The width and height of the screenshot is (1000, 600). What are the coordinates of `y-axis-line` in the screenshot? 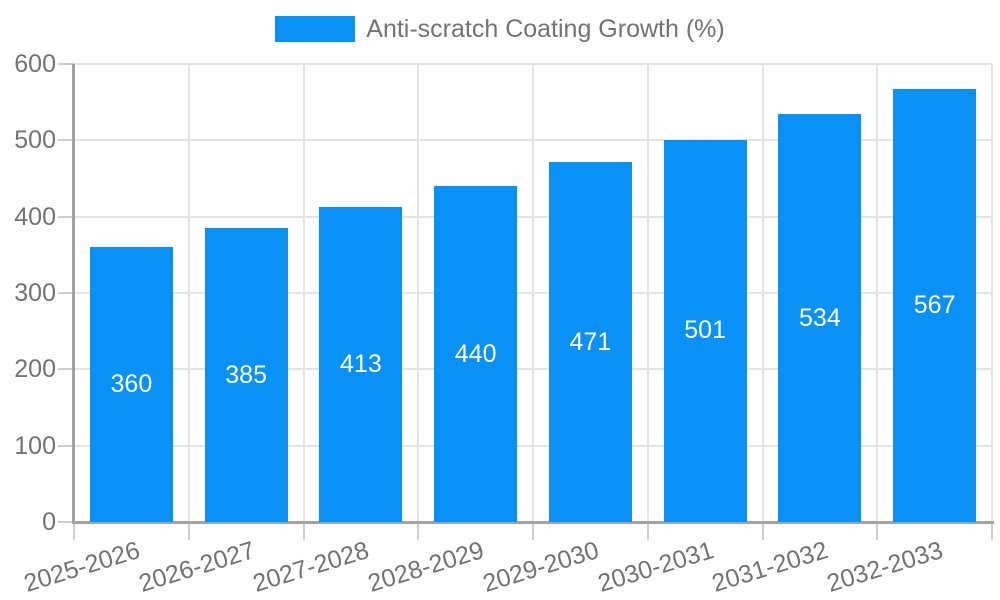 It's located at (73, 294).